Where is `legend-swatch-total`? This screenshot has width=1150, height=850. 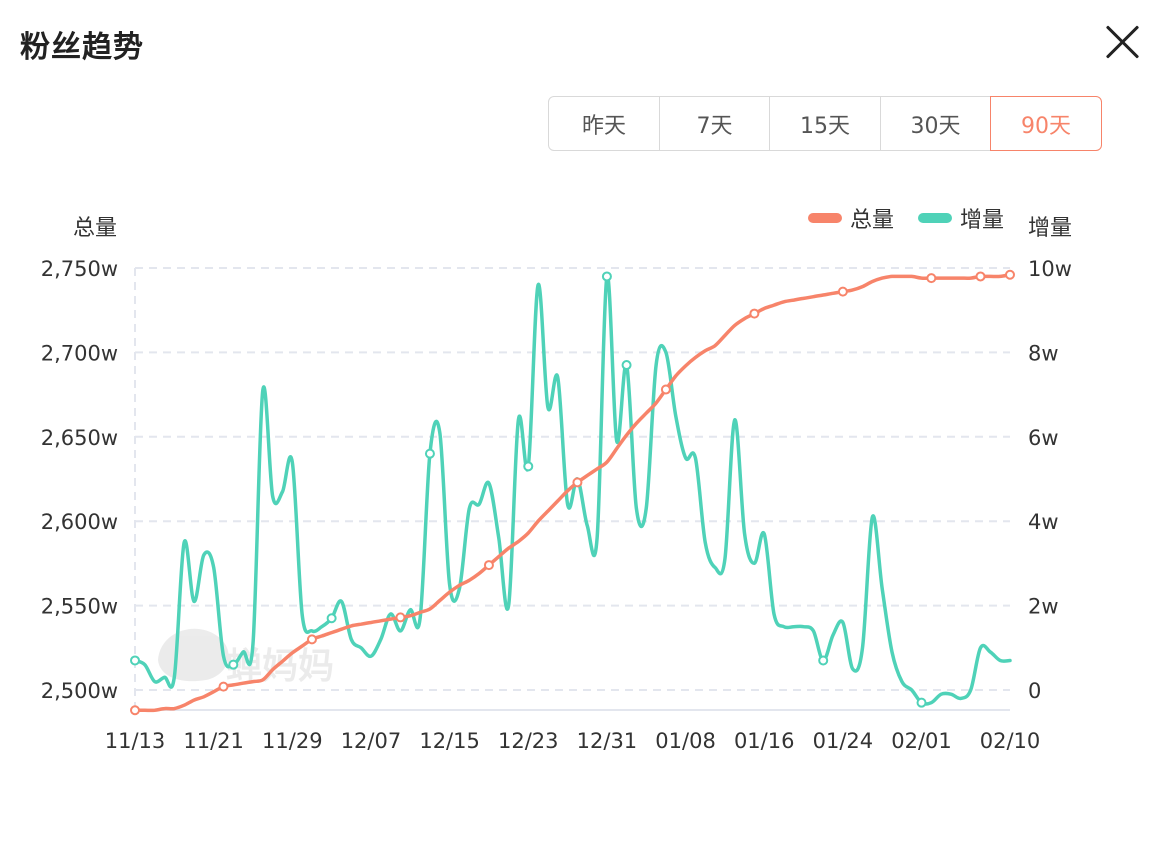
legend-swatch-total is located at coordinates (825, 218).